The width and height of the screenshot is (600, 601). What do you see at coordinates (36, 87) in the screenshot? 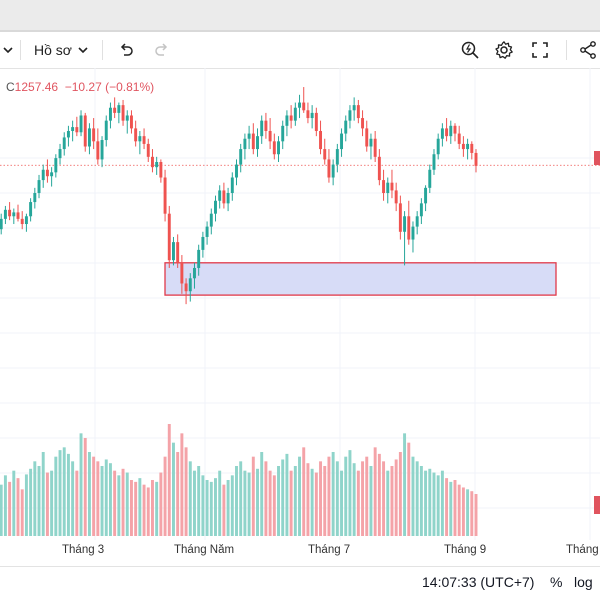
I see `close-value: 1257.46` at bounding box center [36, 87].